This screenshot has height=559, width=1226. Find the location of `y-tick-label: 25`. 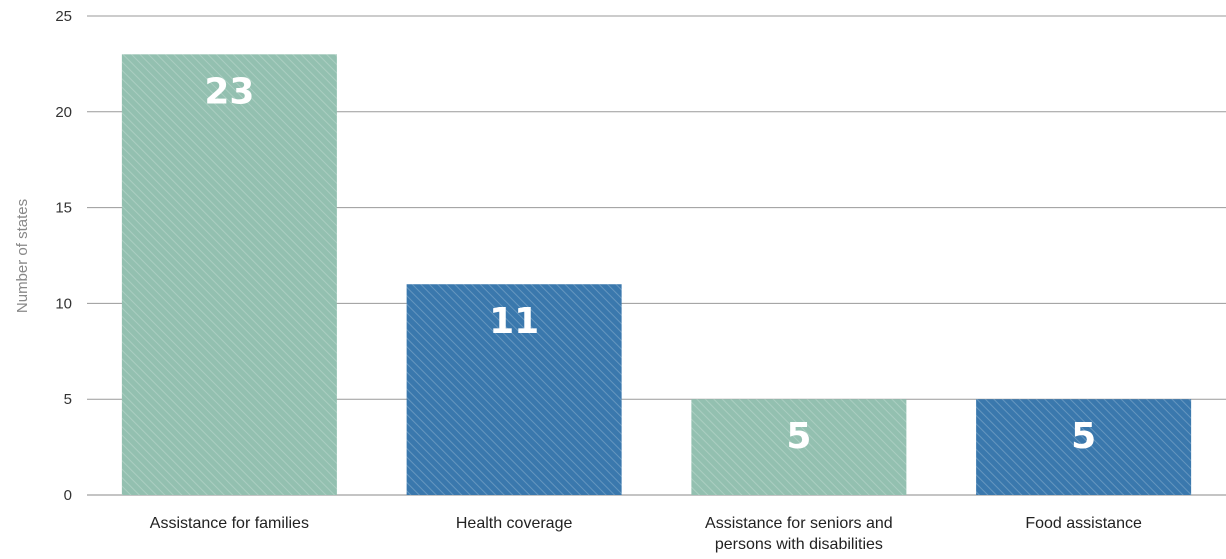

y-tick-label: 25 is located at coordinates (63, 16).